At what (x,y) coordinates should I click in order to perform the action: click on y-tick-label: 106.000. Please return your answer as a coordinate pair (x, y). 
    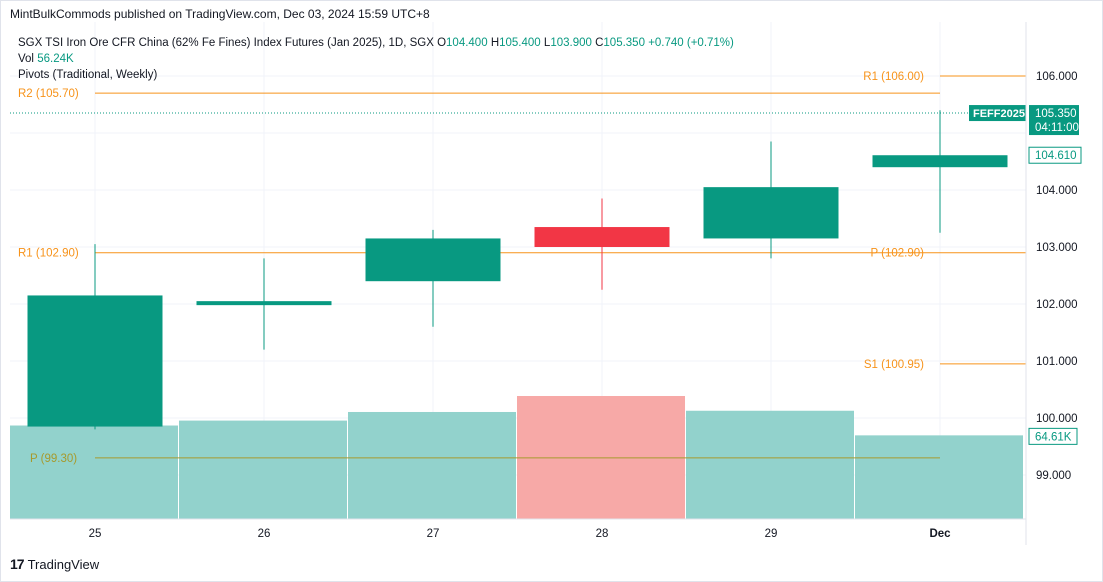
    Looking at the image, I should click on (1057, 77).